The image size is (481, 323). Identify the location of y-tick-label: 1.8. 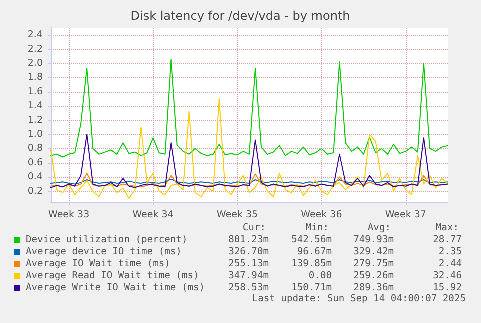
(35, 78).